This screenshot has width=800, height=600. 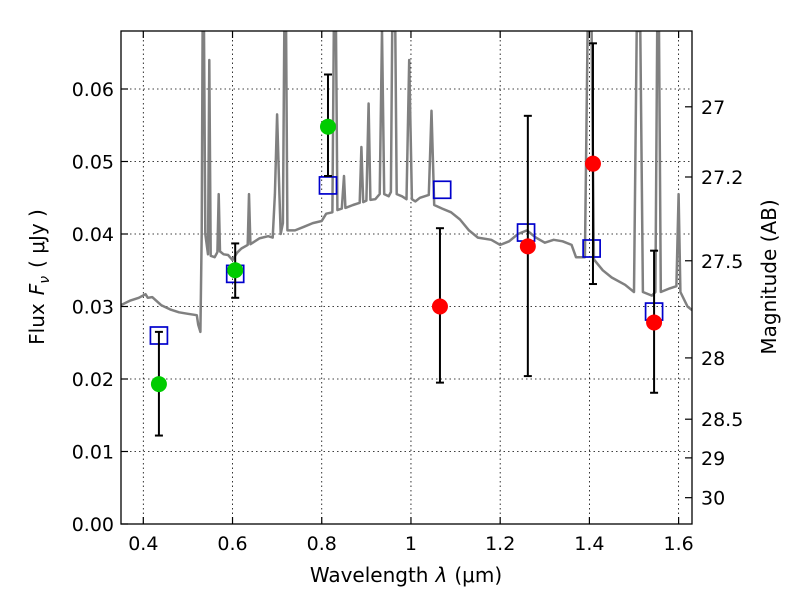 I want to click on right-tick-label: 27, so click(x=713, y=108).